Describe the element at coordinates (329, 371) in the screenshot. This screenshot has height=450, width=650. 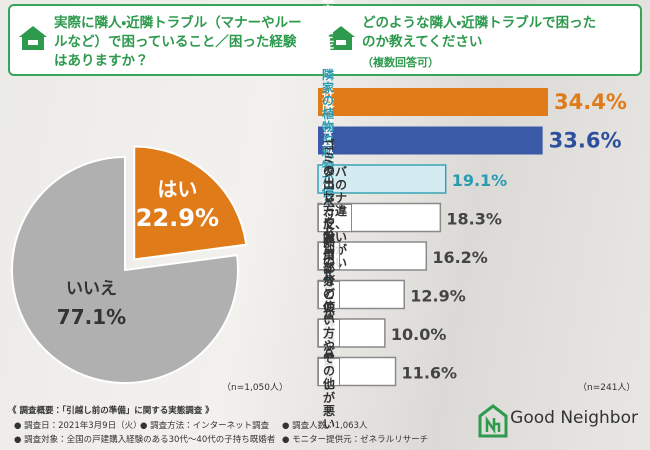
I see `bar-label: その他` at that location.